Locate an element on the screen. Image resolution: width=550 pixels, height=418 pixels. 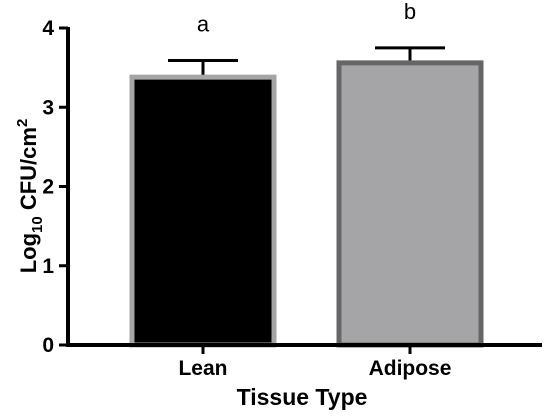
y-tick-label: 2 is located at coordinates (48, 187).